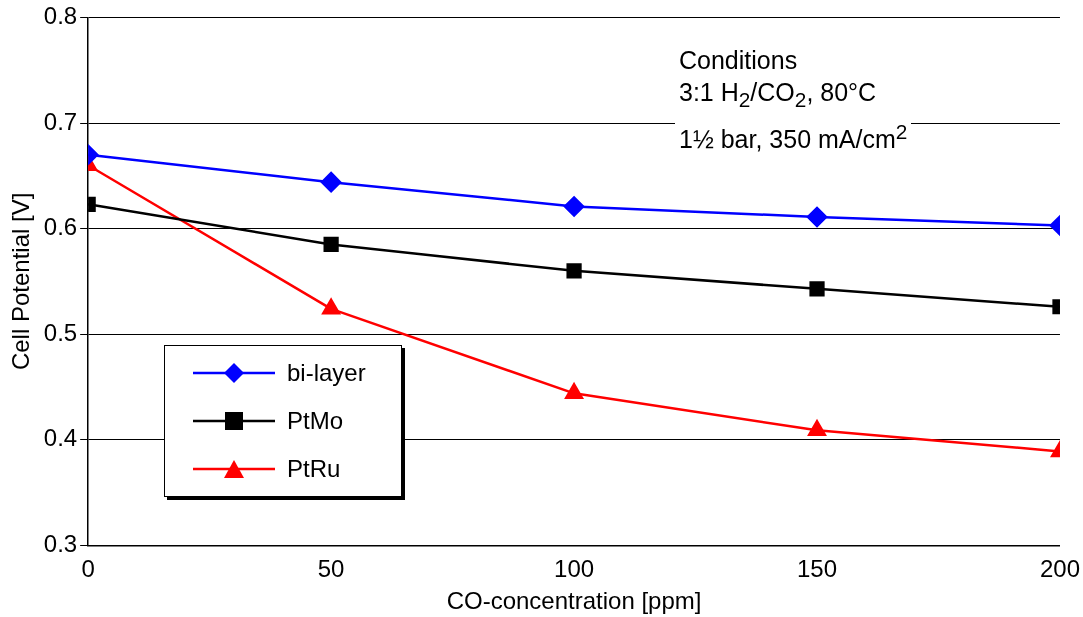 Image resolution: width=1083 pixels, height=617 pixels. What do you see at coordinates (21, 281) in the screenshot?
I see `y-axis-title: Cell Potential [V]` at bounding box center [21, 281].